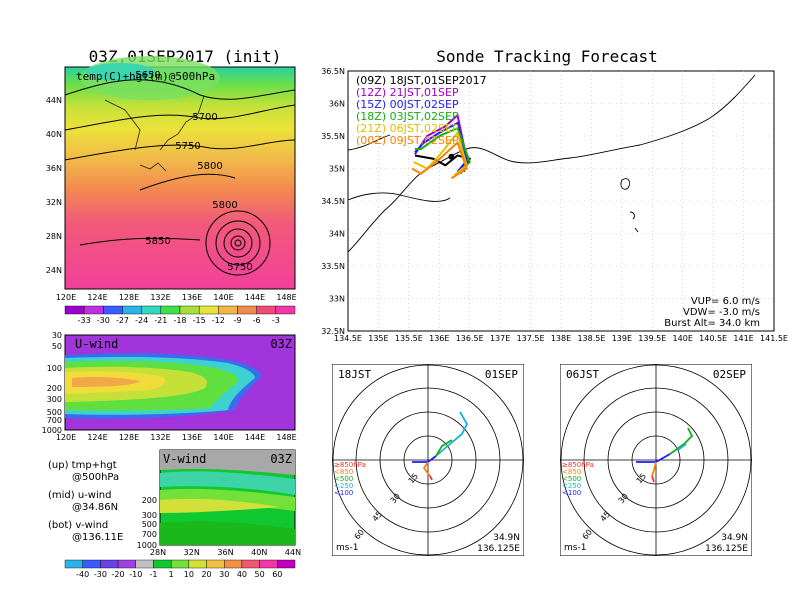 The height and width of the screenshot is (612, 792). I want to click on pressure-label: <250, so click(343, 486).